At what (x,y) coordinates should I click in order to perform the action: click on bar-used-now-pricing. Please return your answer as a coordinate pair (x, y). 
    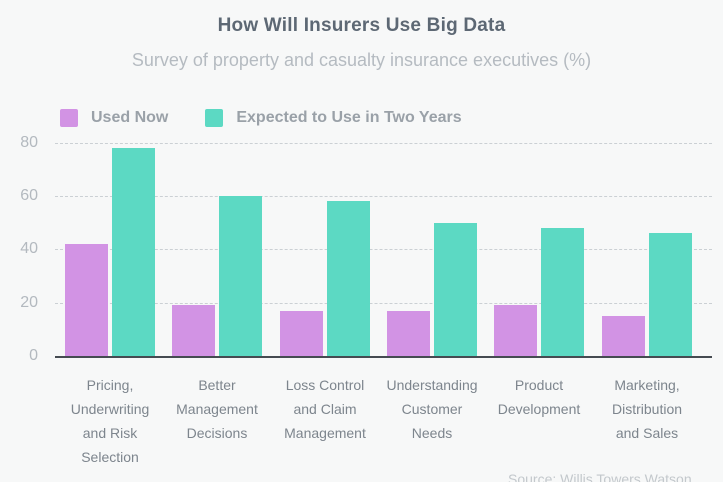
    Looking at the image, I should click on (86, 300).